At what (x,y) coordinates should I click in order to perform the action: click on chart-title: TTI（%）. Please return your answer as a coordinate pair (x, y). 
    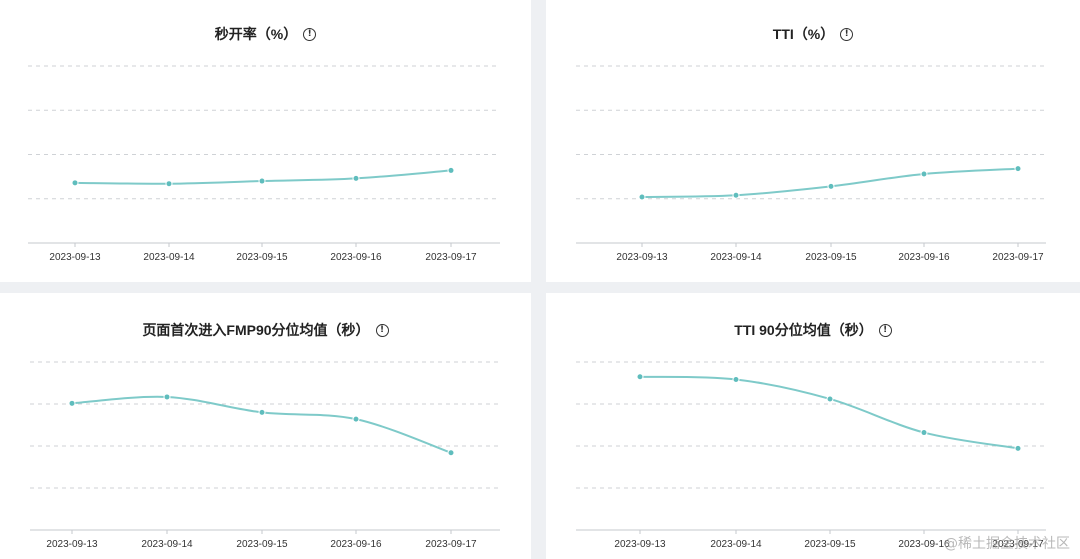
    Looking at the image, I should click on (803, 34).